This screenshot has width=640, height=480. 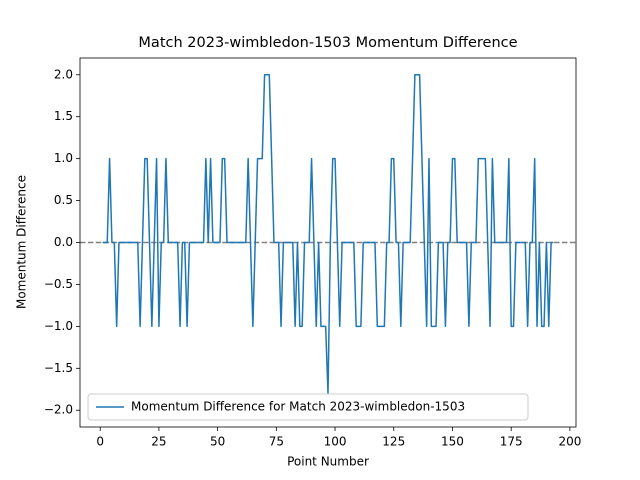 What do you see at coordinates (58, 284) in the screenshot?
I see `y-tick-label: −0.5` at bounding box center [58, 284].